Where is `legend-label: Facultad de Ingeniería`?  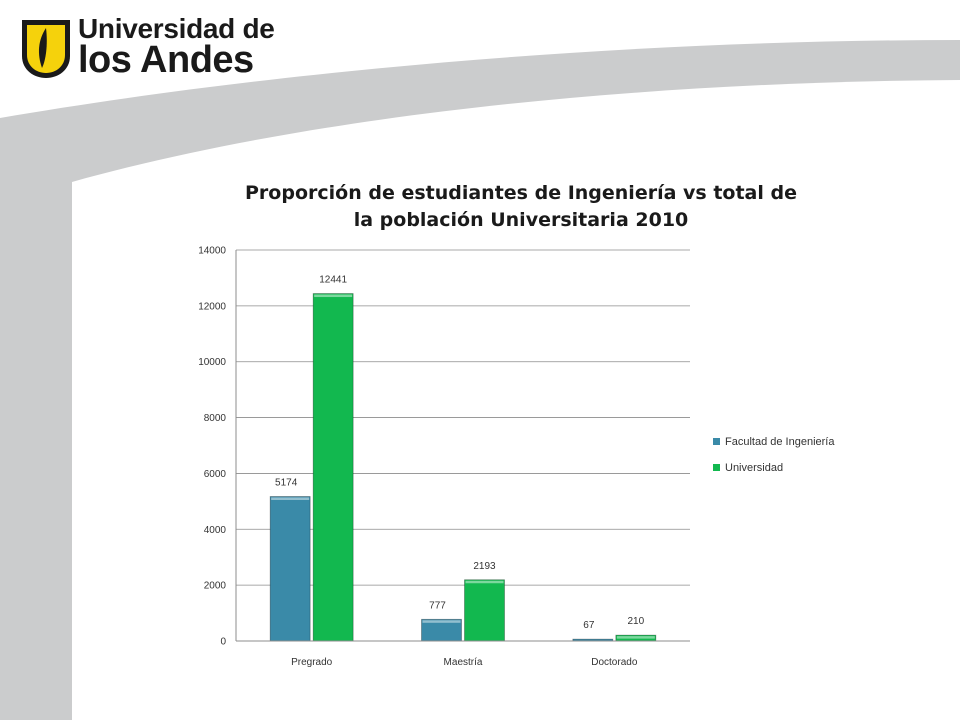
legend-label: Facultad de Ingeniería is located at coordinates (780, 442).